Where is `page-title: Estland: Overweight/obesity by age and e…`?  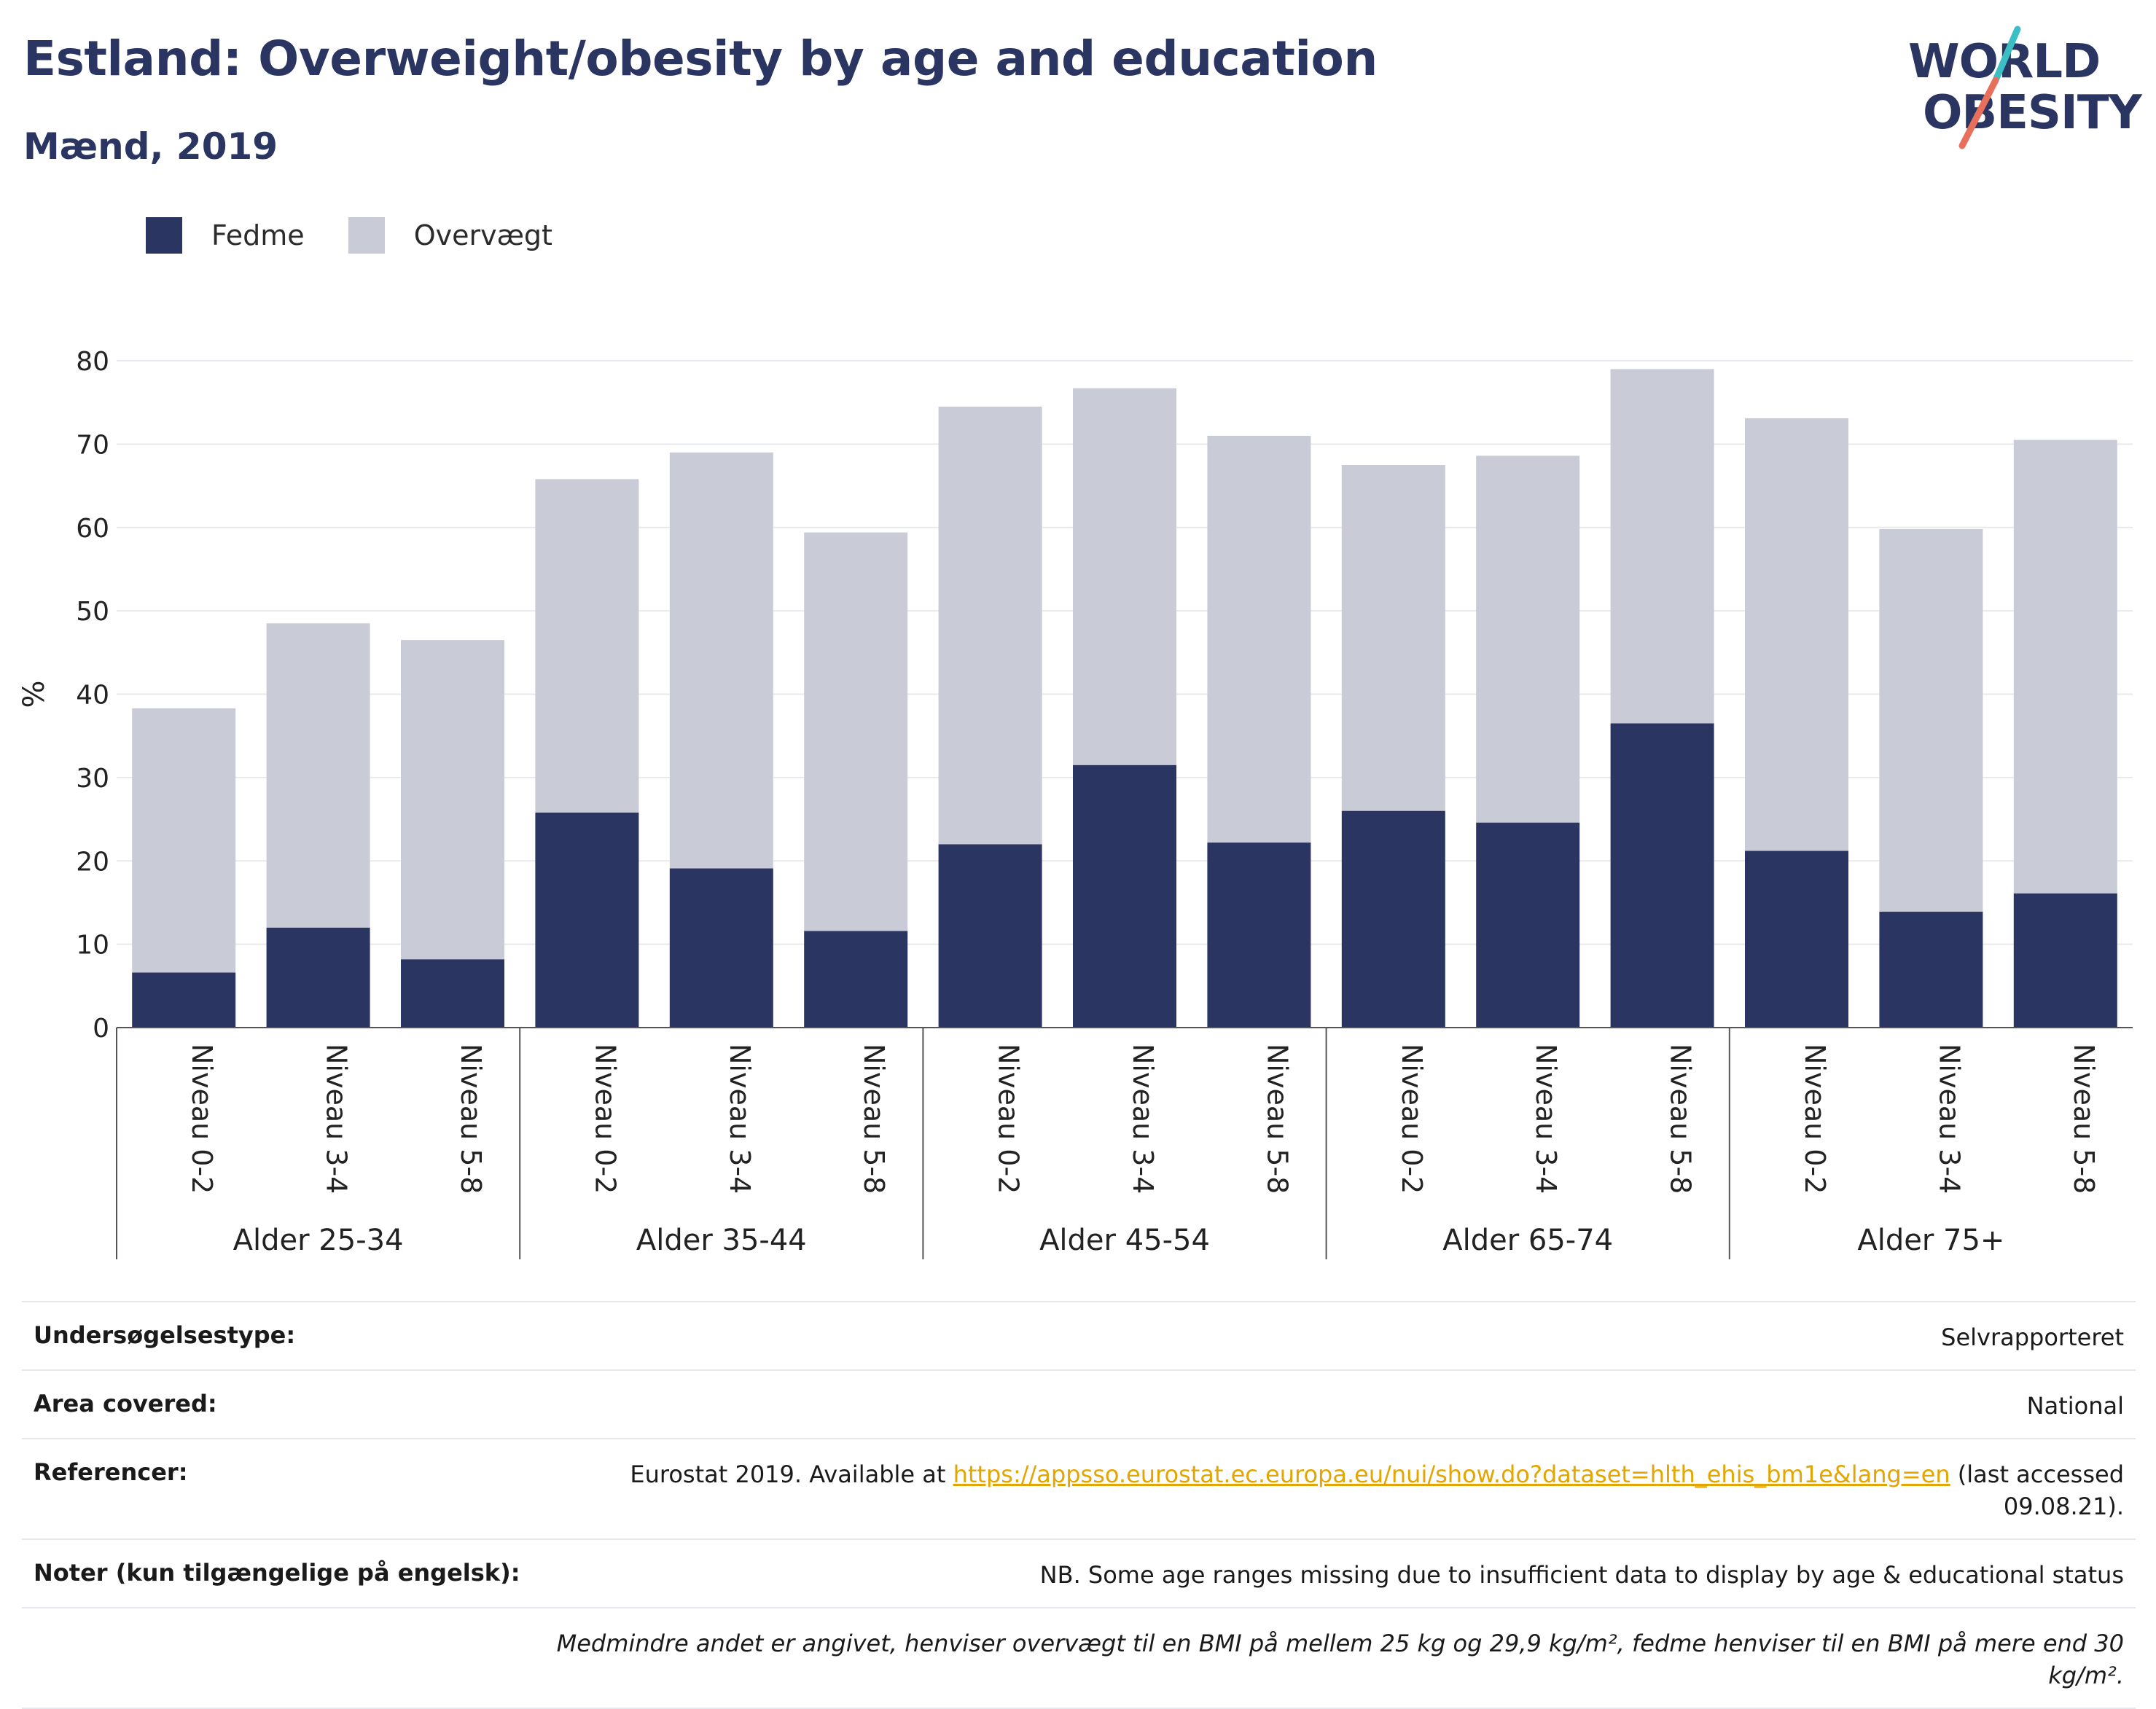 page-title: Estland: Overweight/obesity by age and e… is located at coordinates (701, 59).